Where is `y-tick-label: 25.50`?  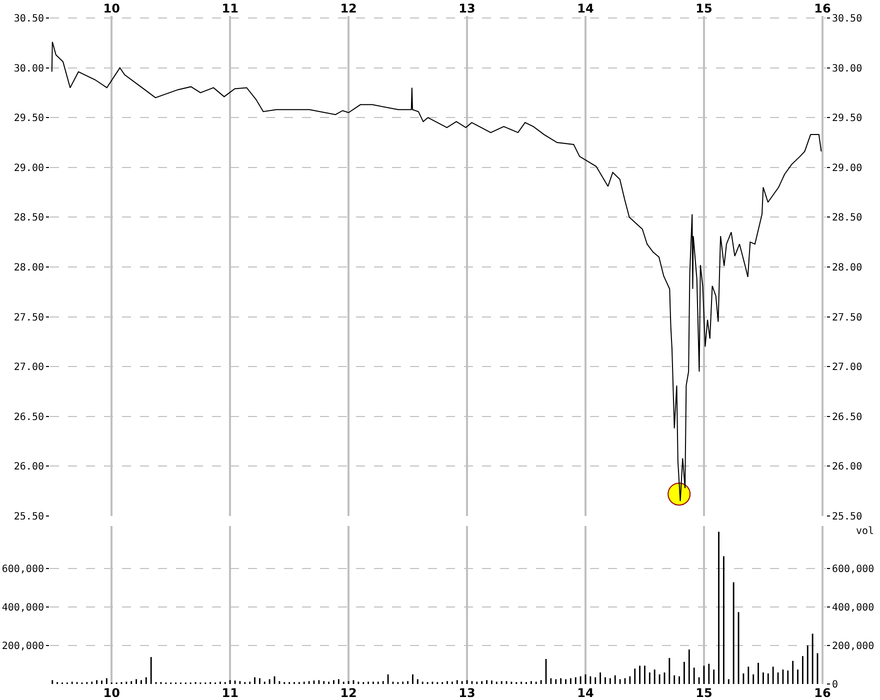
y-tick-label: 25.50 is located at coordinates (29, 517).